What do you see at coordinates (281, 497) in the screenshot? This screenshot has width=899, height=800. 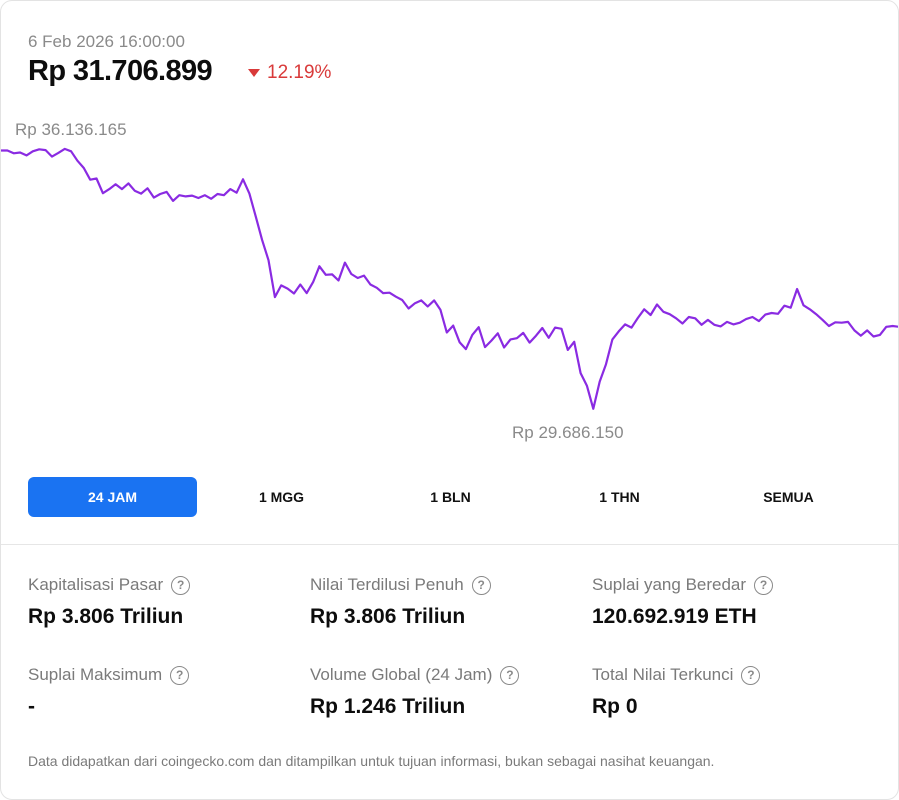 I see `tab-1-mgg: 1 MGG` at bounding box center [281, 497].